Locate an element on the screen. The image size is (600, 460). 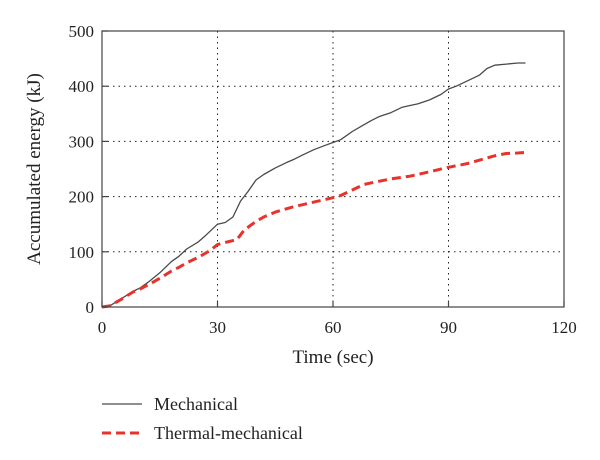
x-tick-label: 120 is located at coordinates (564, 327).